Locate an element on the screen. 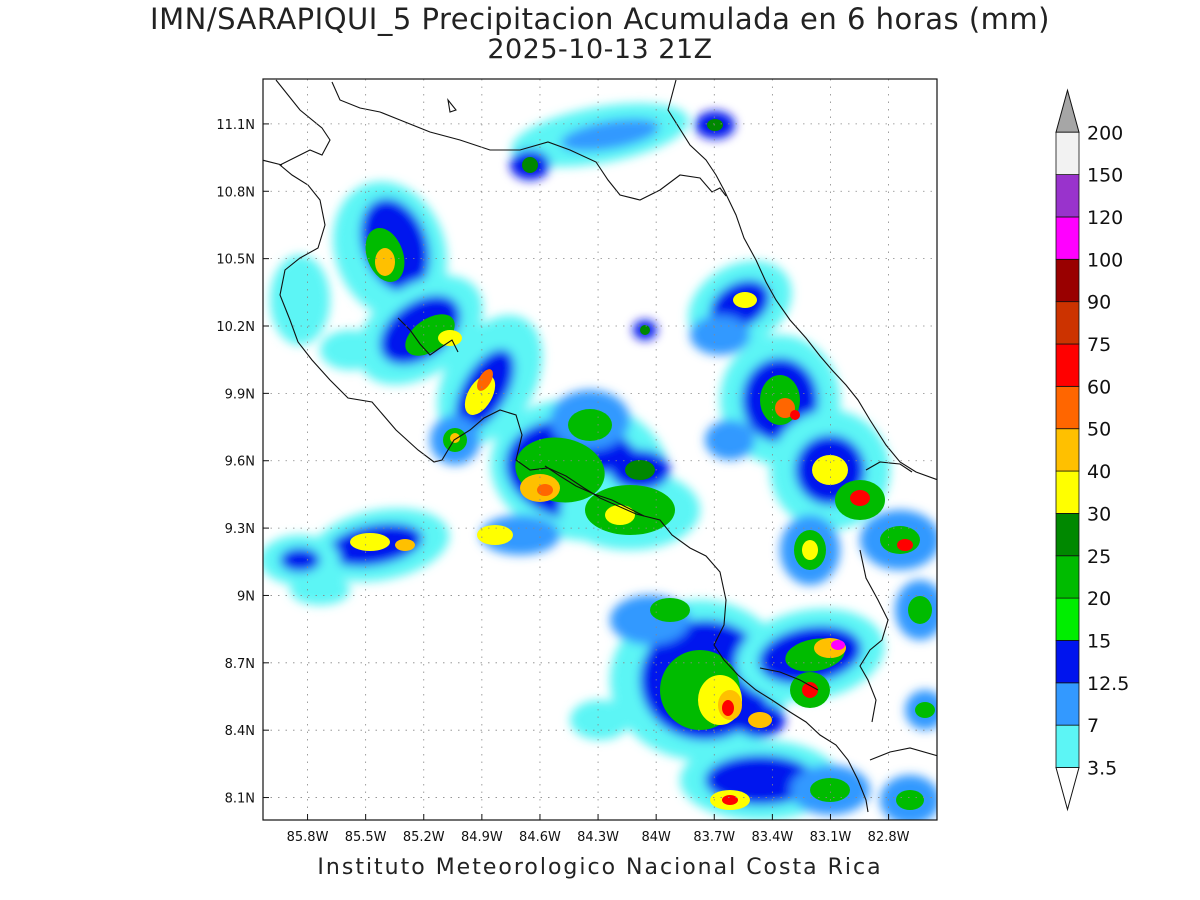  colorbar-level-label: 40 is located at coordinates (1099, 472).